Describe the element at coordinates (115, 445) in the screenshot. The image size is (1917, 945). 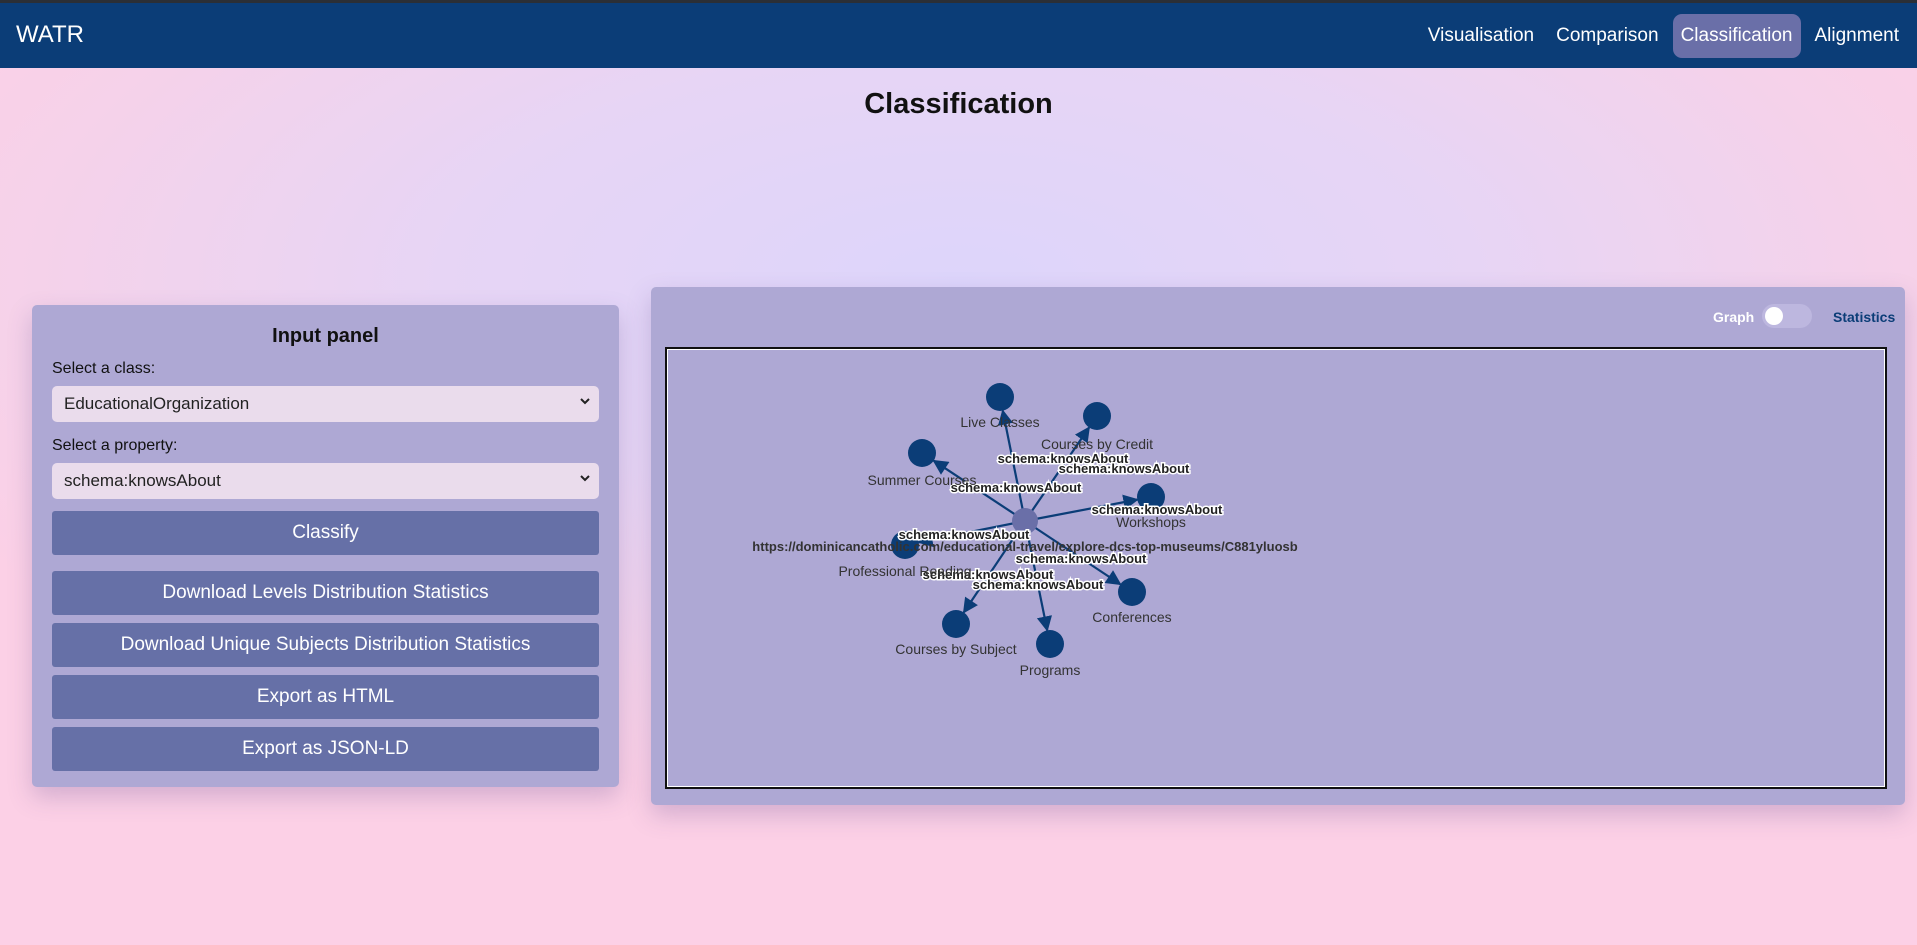
I see `property-select-label: Select a property:` at that location.